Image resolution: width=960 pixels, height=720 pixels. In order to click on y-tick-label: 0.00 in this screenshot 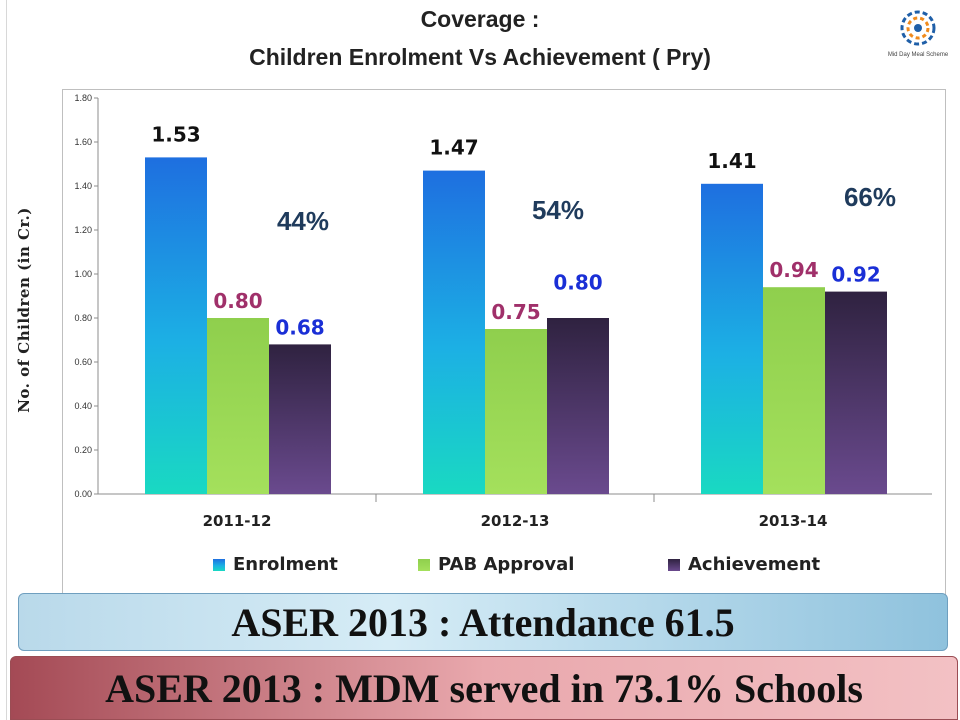, I will do `click(83, 494)`.